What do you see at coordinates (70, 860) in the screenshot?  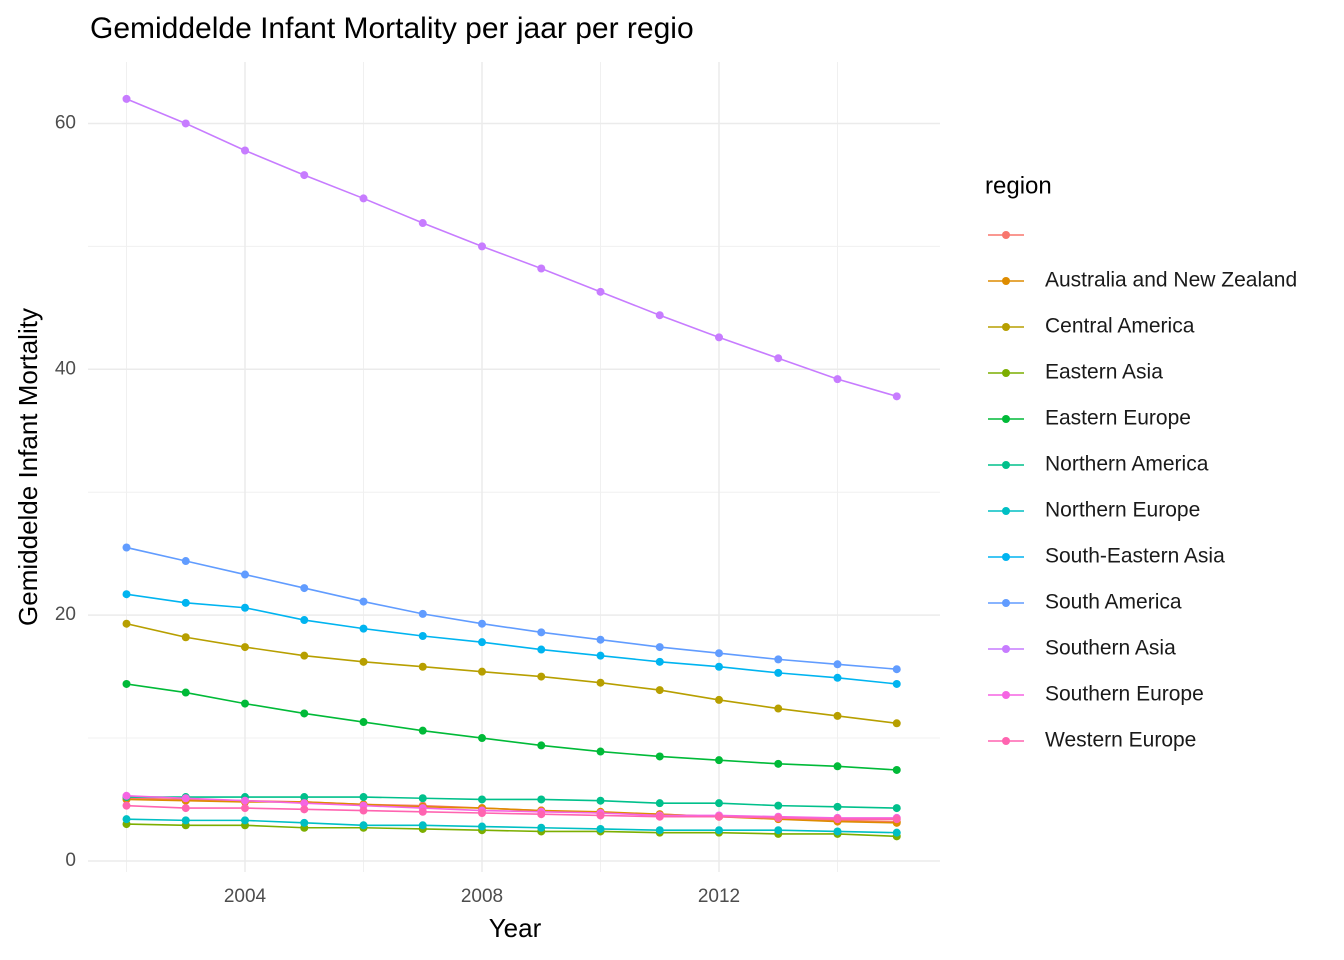 I see `y-tick-label: 0` at bounding box center [70, 860].